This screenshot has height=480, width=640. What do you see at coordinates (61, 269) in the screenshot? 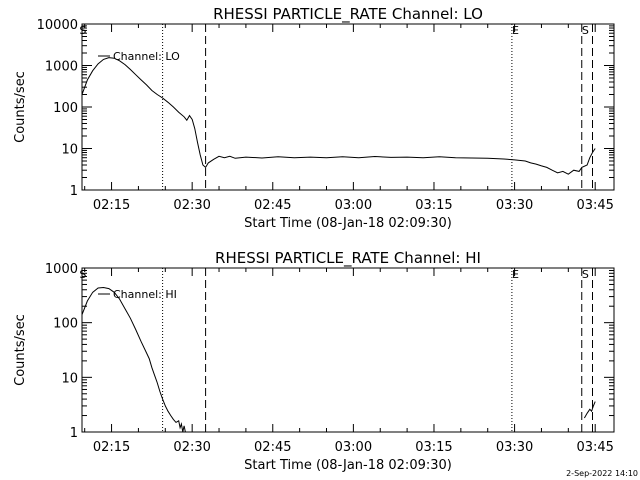
I see `chart-1-ytick-label: 1000` at bounding box center [61, 269].